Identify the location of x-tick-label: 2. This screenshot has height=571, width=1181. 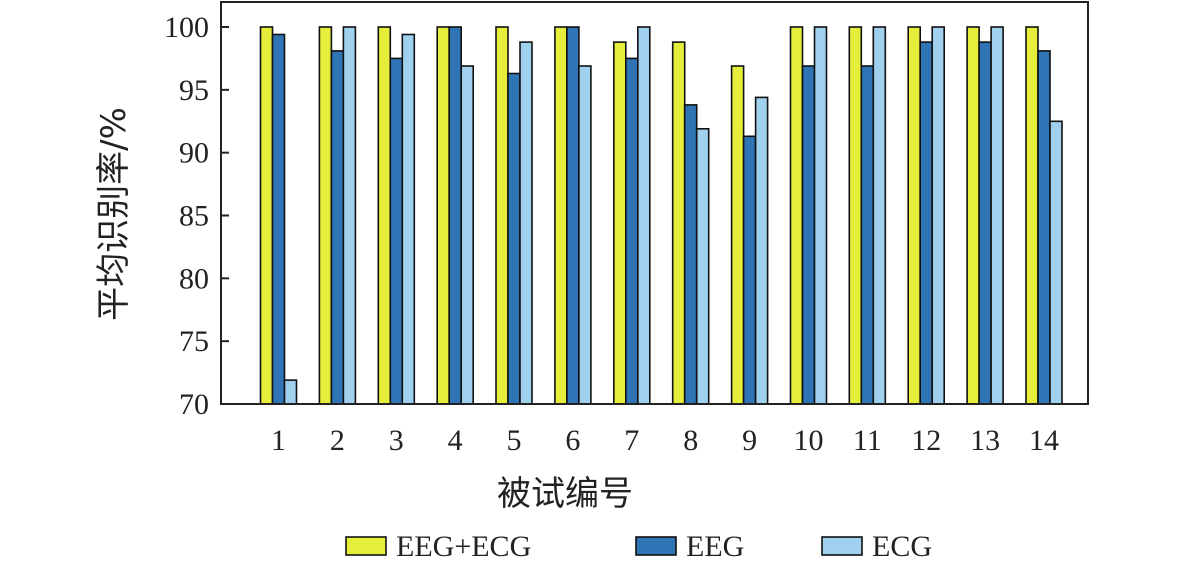
(337, 440).